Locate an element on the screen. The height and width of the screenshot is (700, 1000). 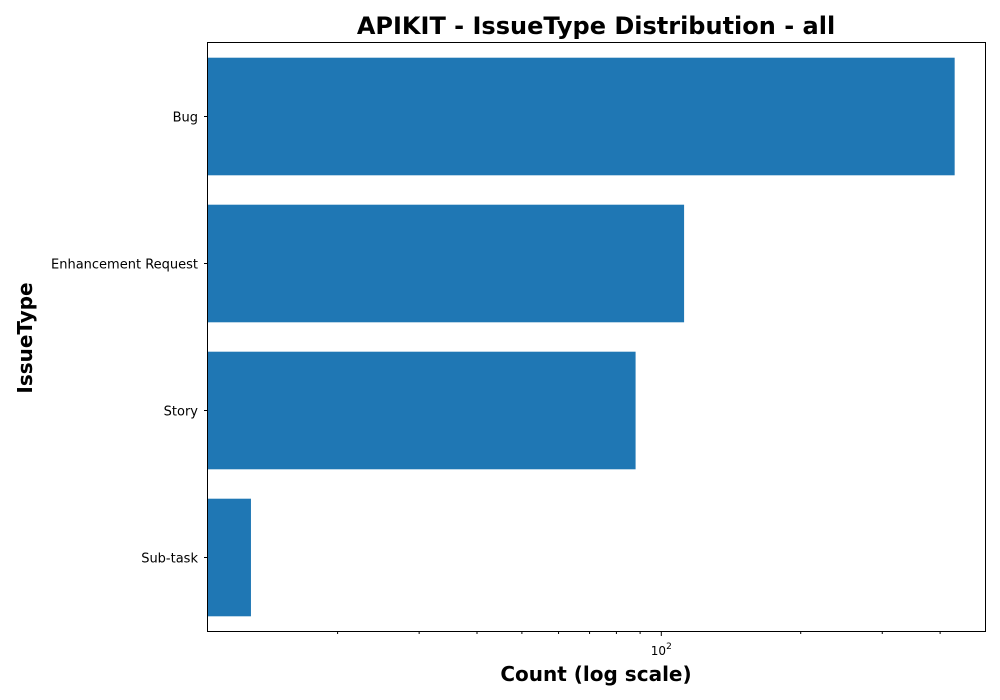
y-tick-label: Enhancement Request is located at coordinates (124, 265).